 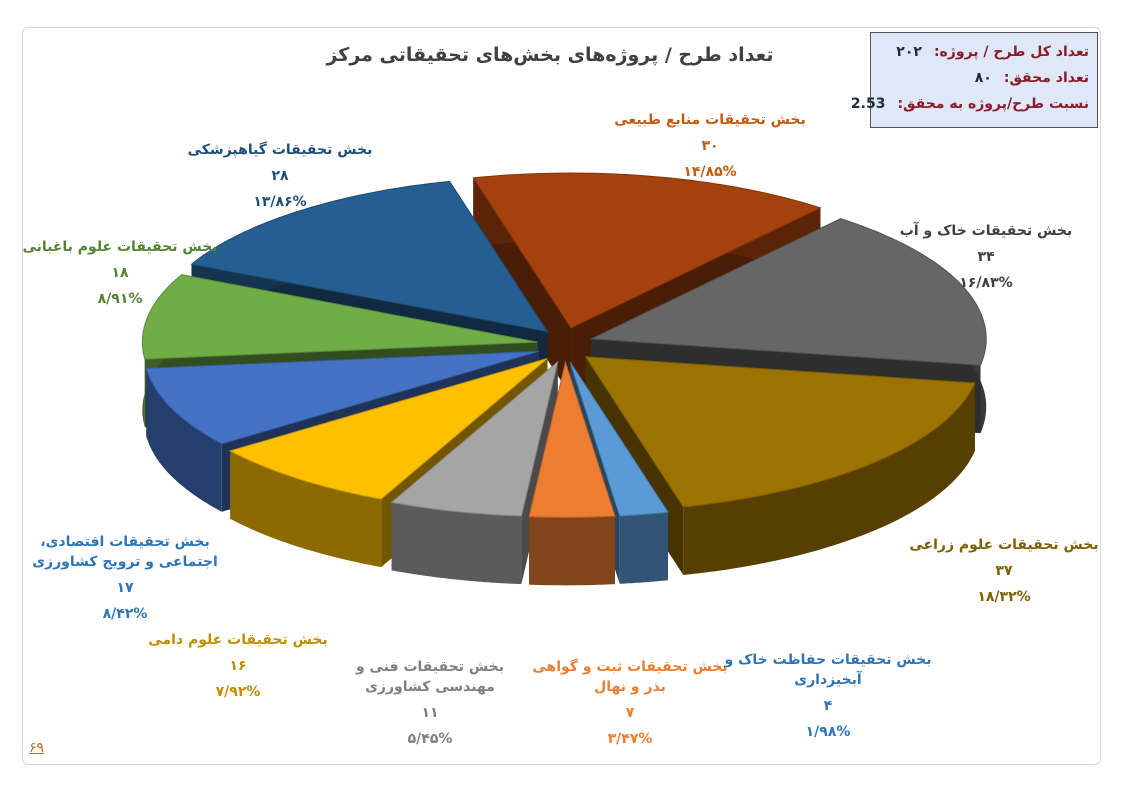 I want to click on slice-name: بخش تحقیقات حفاظت خاک و آبخیزداری, so click(x=828, y=670).